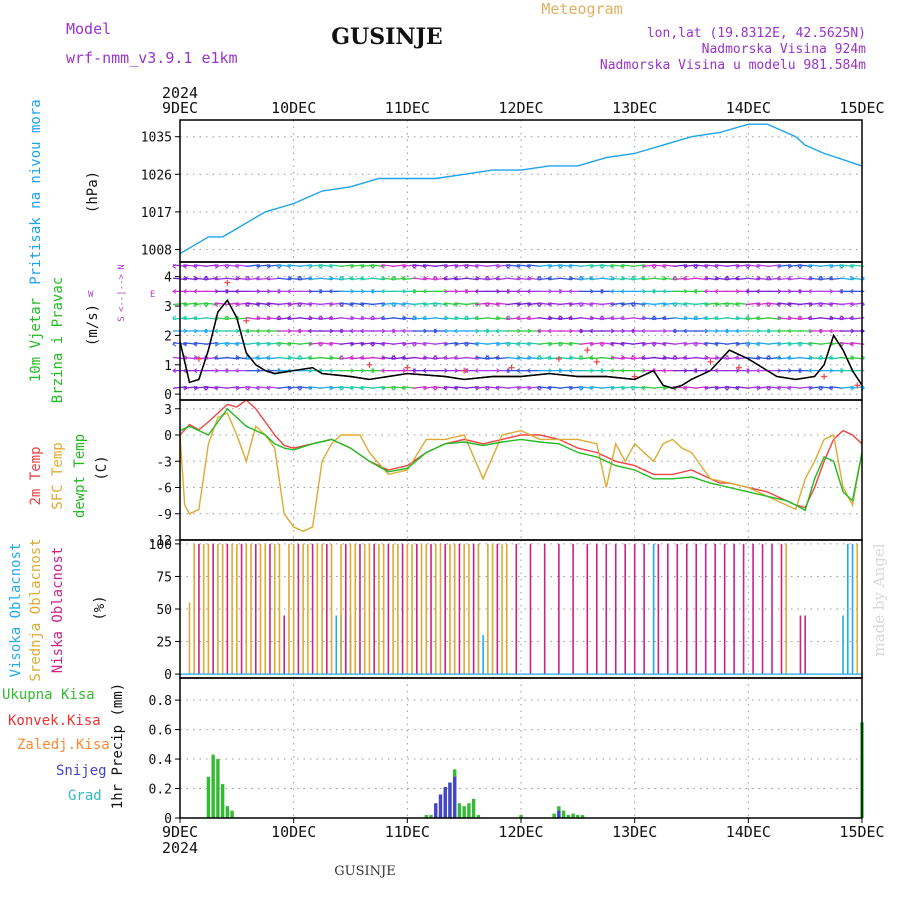  Describe the element at coordinates (80, 476) in the screenshot. I see `temp-ylabel-3: dewpt Temp` at that location.